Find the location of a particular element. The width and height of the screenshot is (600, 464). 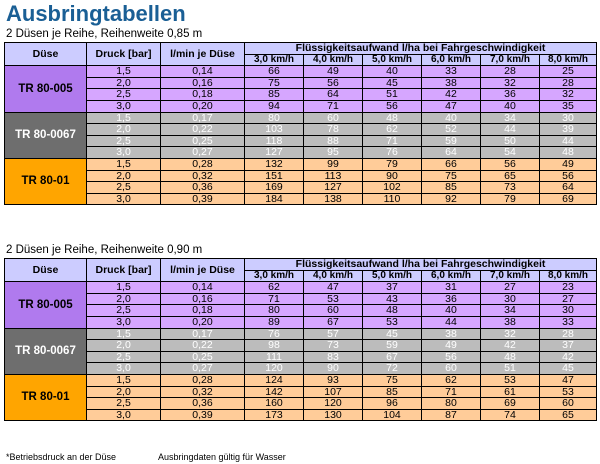

table-row: 2,0 0,22 98 73 59 49 42 37 is located at coordinates (301, 345).